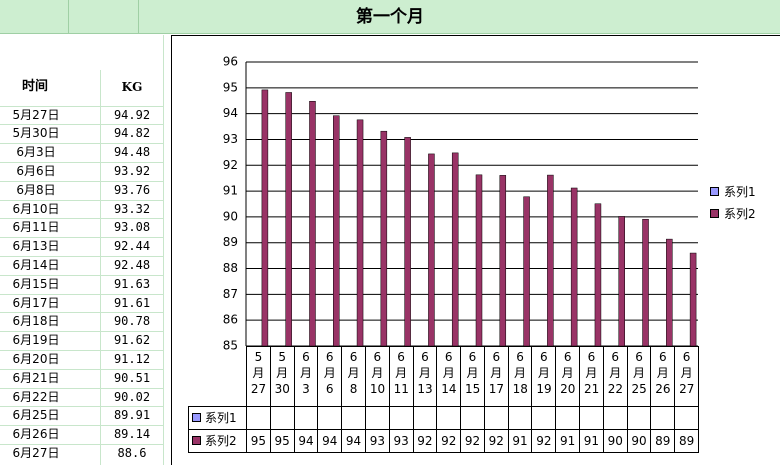 The width and height of the screenshot is (780, 465). I want to click on data-table-cell: 89, so click(663, 441).